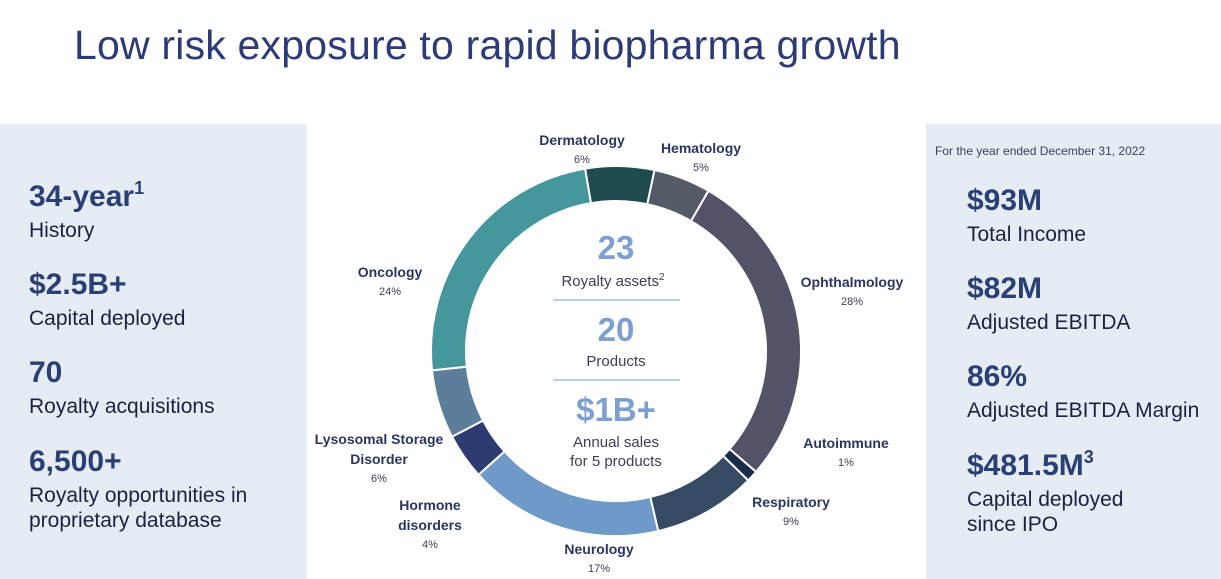  I want to click on slice-label: Ophthalmology, so click(852, 282).